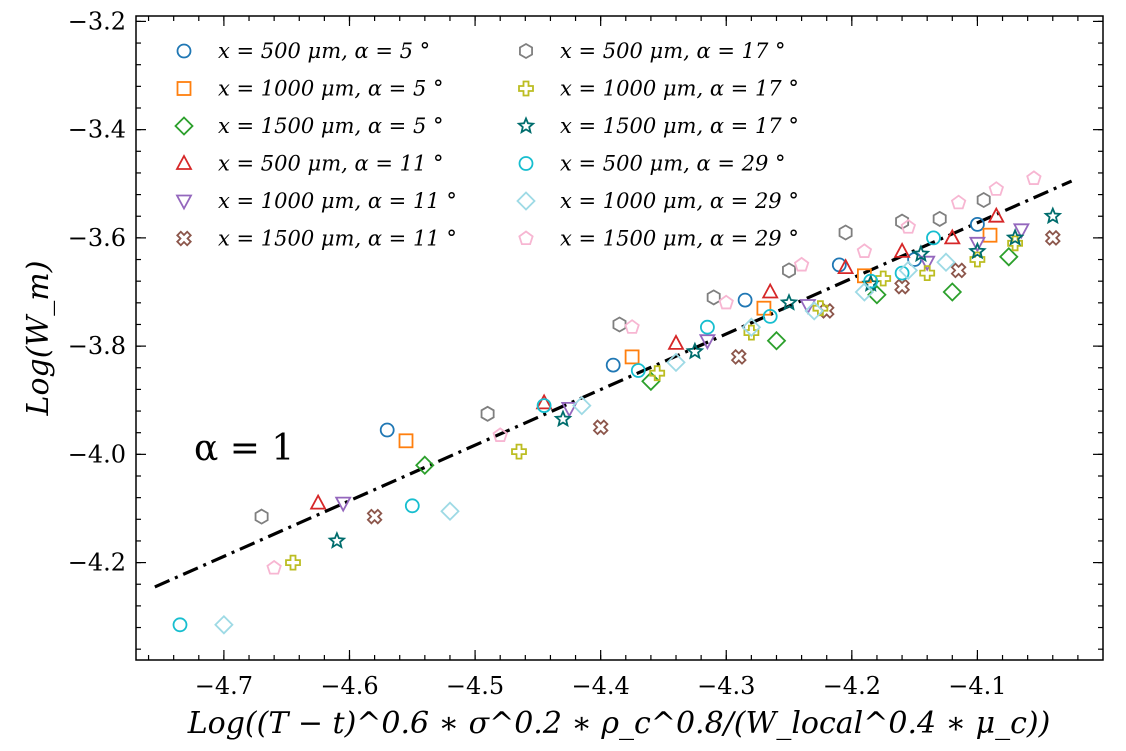  Describe the element at coordinates (726, 686) in the screenshot. I see `x-tick-label: −4.3` at that location.